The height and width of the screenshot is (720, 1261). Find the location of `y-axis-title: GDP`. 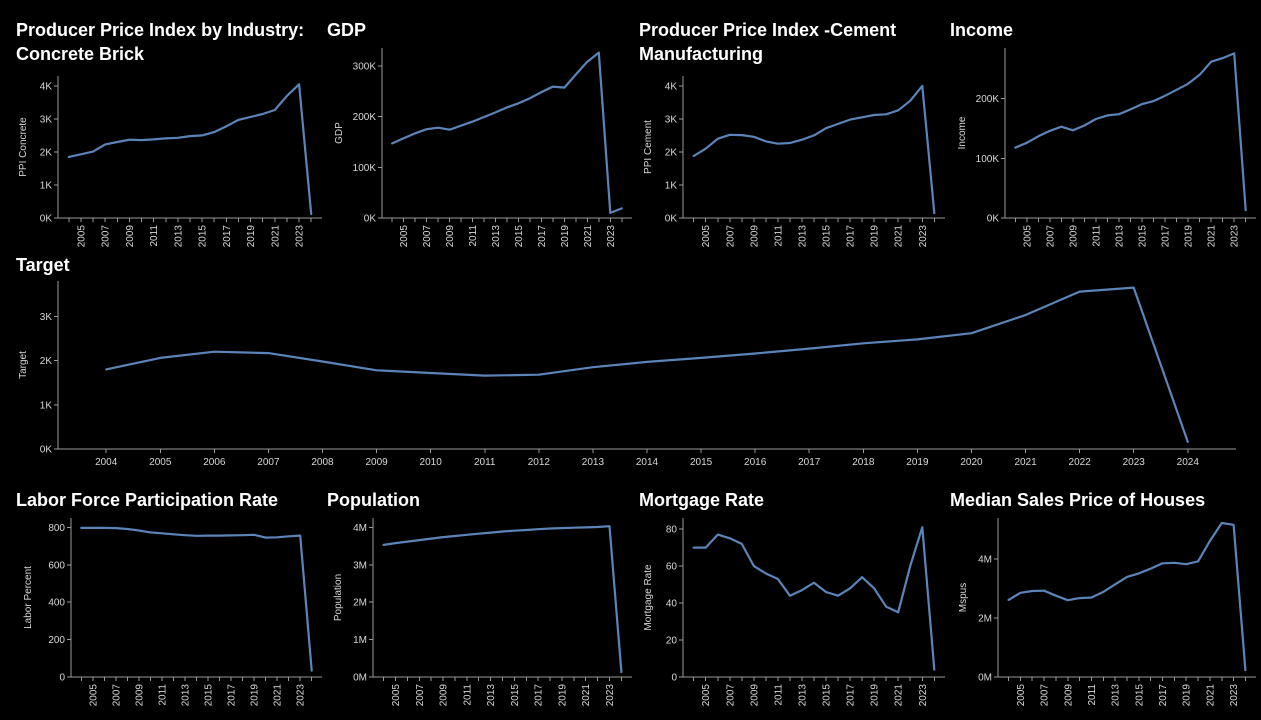

y-axis-title: GDP is located at coordinates (339, 133).